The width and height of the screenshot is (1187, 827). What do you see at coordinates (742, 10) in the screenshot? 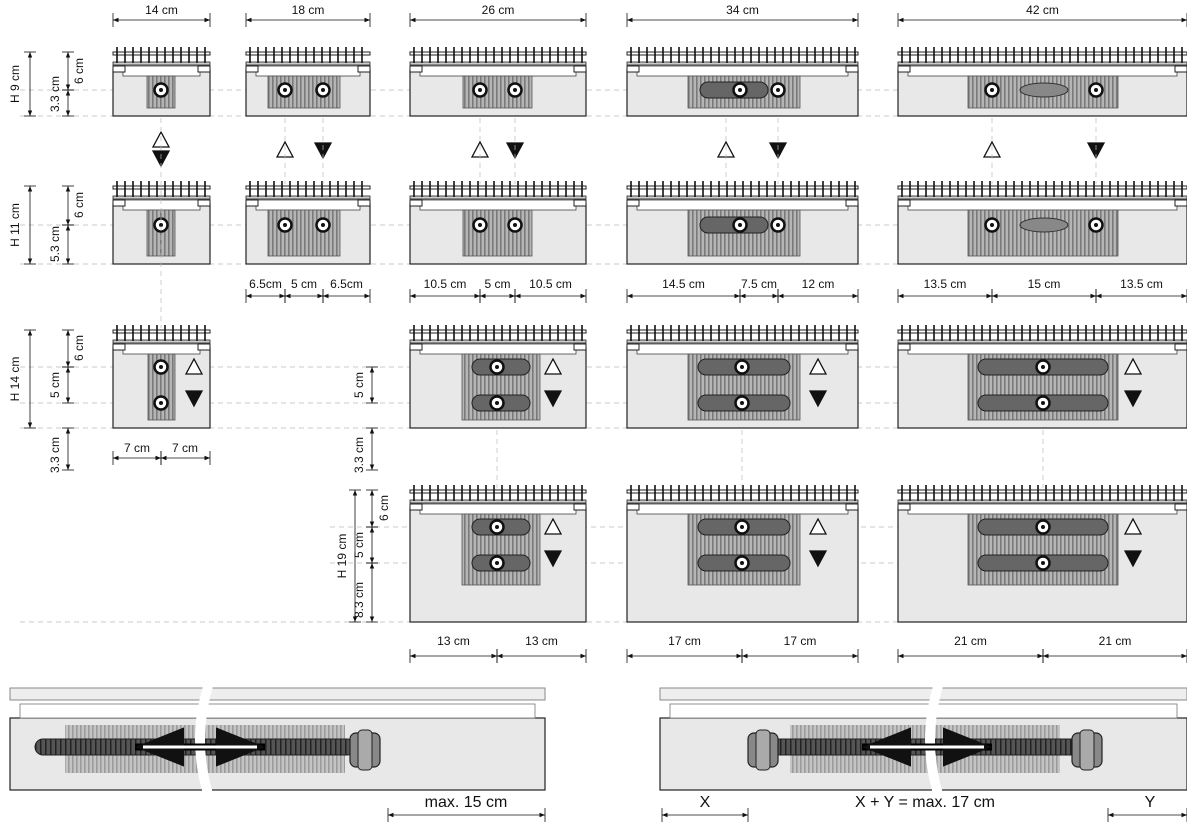
I see `dimension-label: 34 cm` at bounding box center [742, 10].